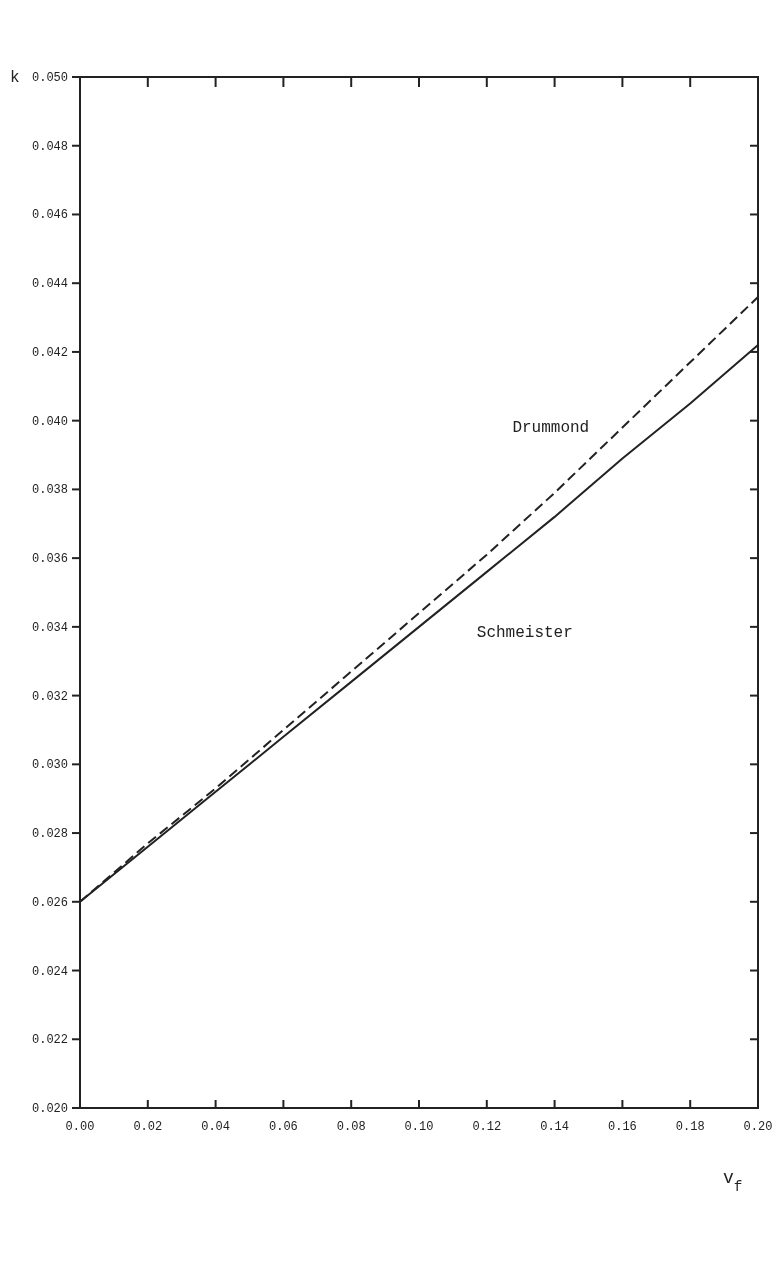 The image size is (782, 1286). What do you see at coordinates (216, 1127) in the screenshot?
I see `x-tick-label: 0.04` at bounding box center [216, 1127].